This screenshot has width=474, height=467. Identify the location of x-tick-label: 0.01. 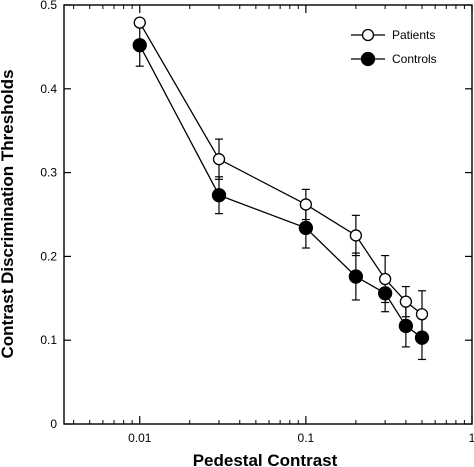
(140, 438).